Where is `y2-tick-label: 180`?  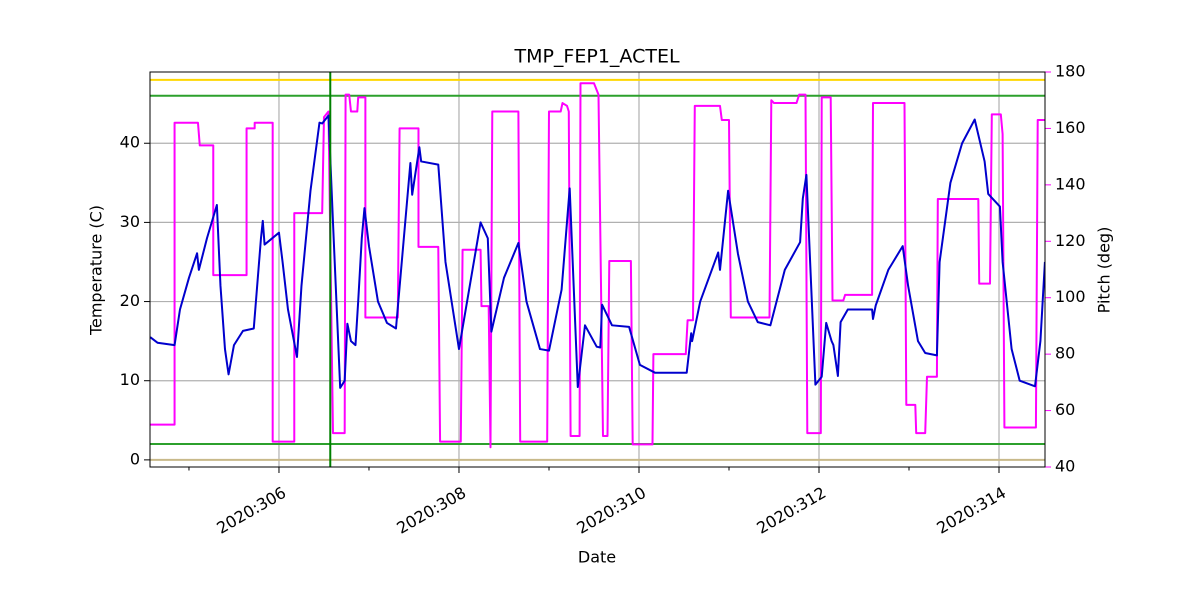 y2-tick-label: 180 is located at coordinates (1070, 71).